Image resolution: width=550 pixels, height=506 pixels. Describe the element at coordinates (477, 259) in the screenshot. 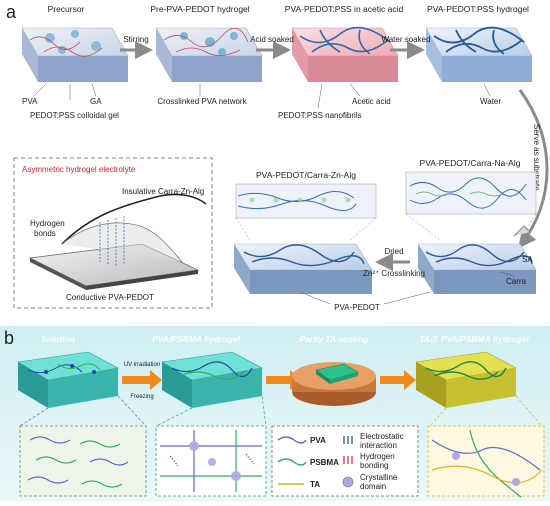

I see `slab-na-alg` at that location.